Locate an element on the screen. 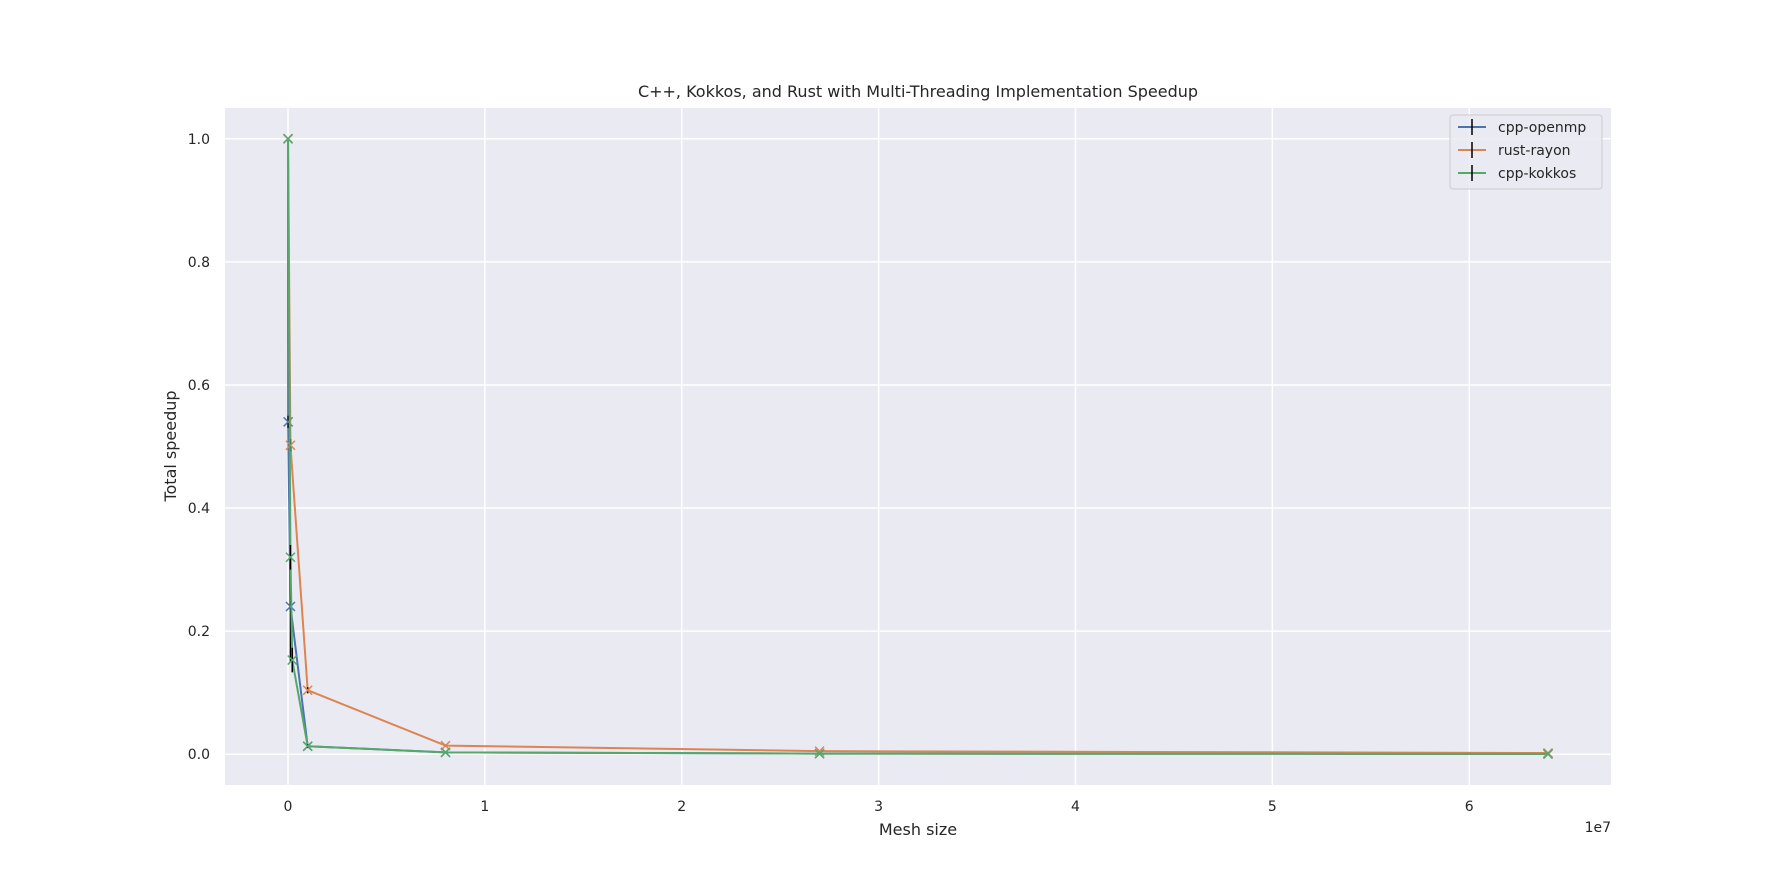 Image resolution: width=1782 pixels, height=880 pixels. legend-label: cpp-kokkos is located at coordinates (1537, 174).